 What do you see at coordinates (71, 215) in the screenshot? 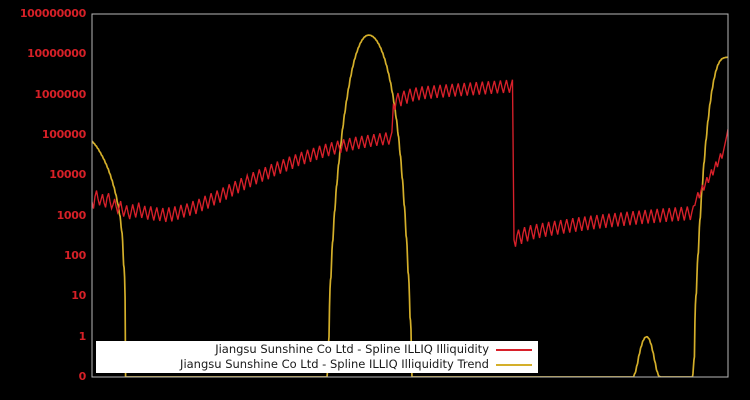
I see `y-axis-tick-1000: 1000` at bounding box center [71, 215].